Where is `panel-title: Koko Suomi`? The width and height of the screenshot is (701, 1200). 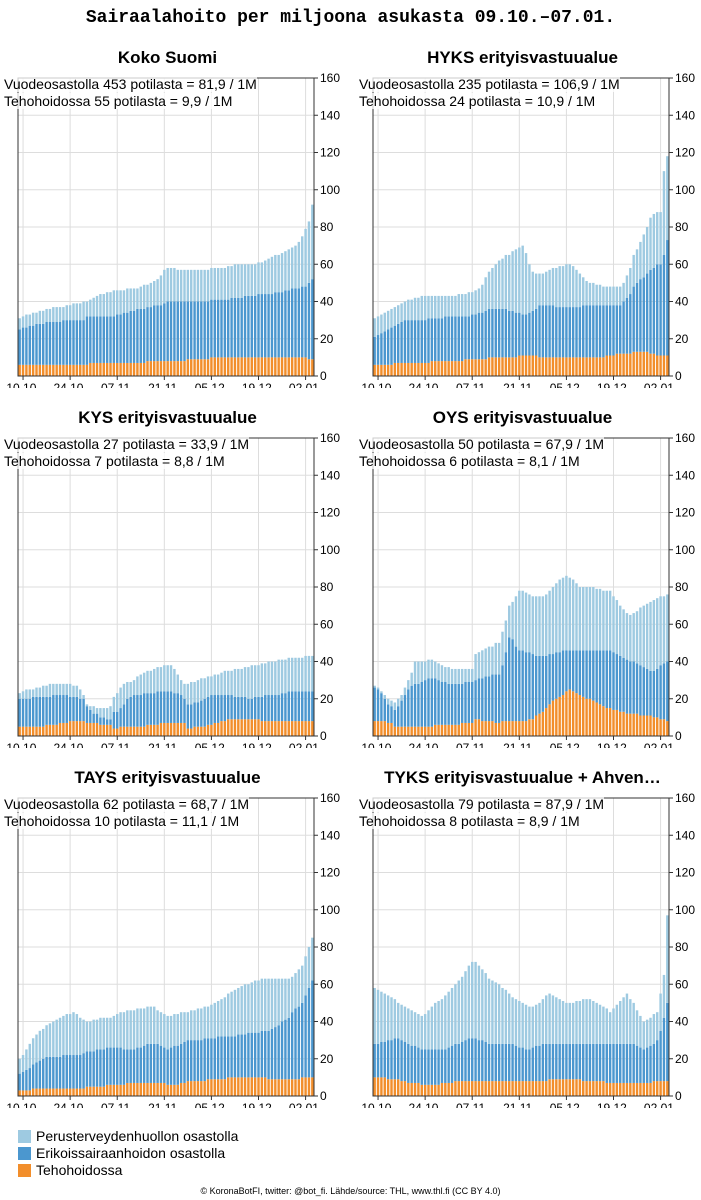
panel-title: Koko Suomi is located at coordinates (167, 57).